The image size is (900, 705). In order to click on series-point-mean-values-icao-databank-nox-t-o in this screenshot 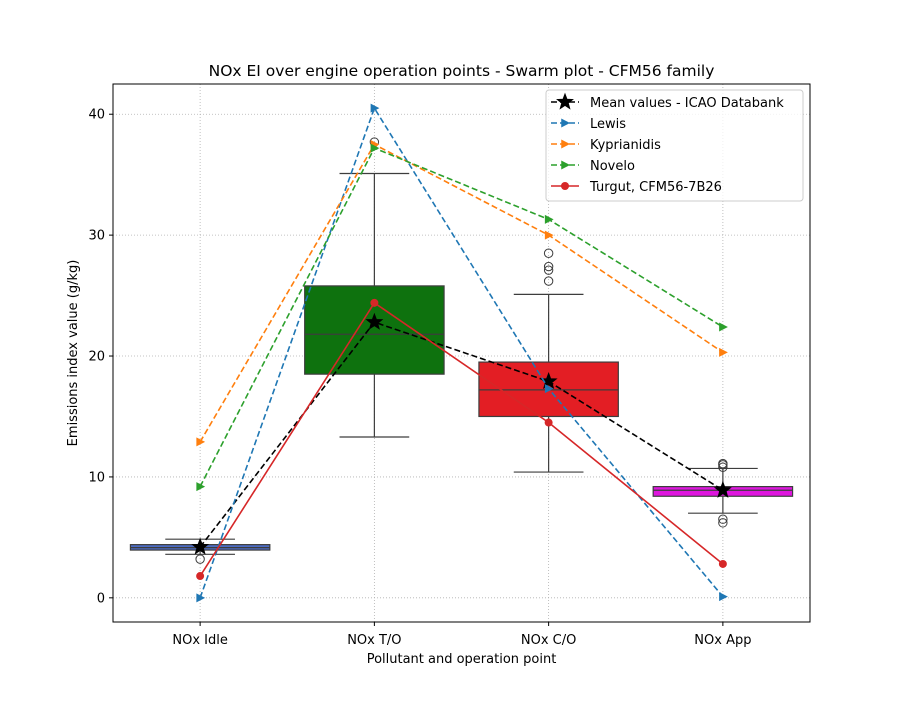, I will do `click(374, 321)`.